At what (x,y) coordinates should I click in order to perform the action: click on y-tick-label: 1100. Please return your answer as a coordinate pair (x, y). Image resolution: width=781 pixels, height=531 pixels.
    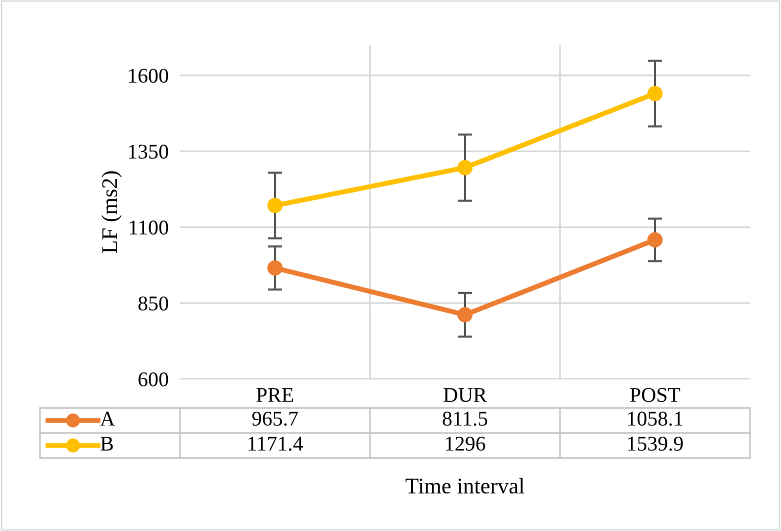
    Looking at the image, I should click on (149, 227).